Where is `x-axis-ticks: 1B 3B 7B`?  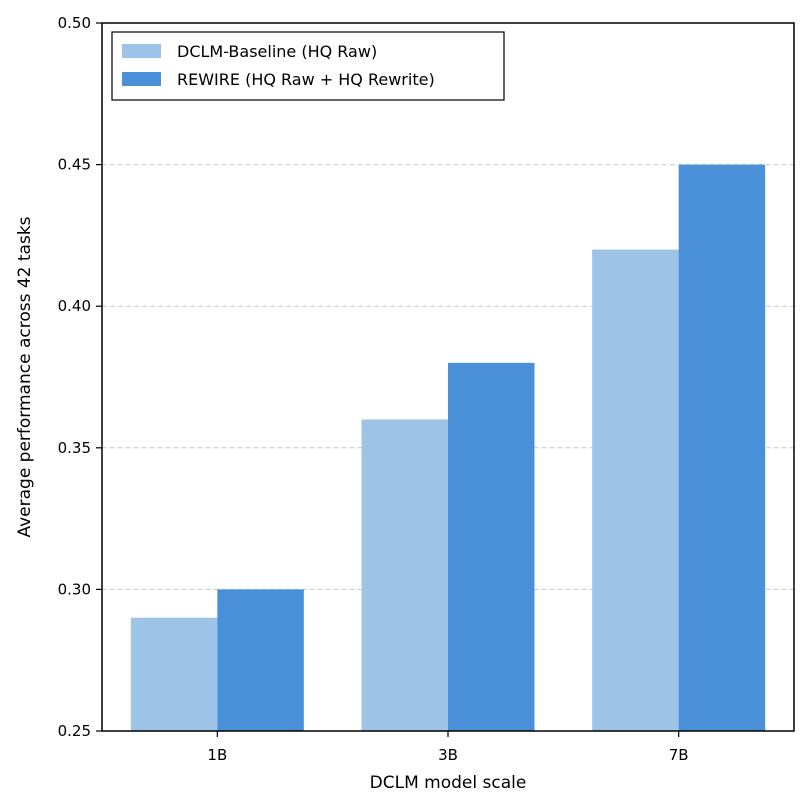 x-axis-ticks: 1B 3B 7B is located at coordinates (448, 747).